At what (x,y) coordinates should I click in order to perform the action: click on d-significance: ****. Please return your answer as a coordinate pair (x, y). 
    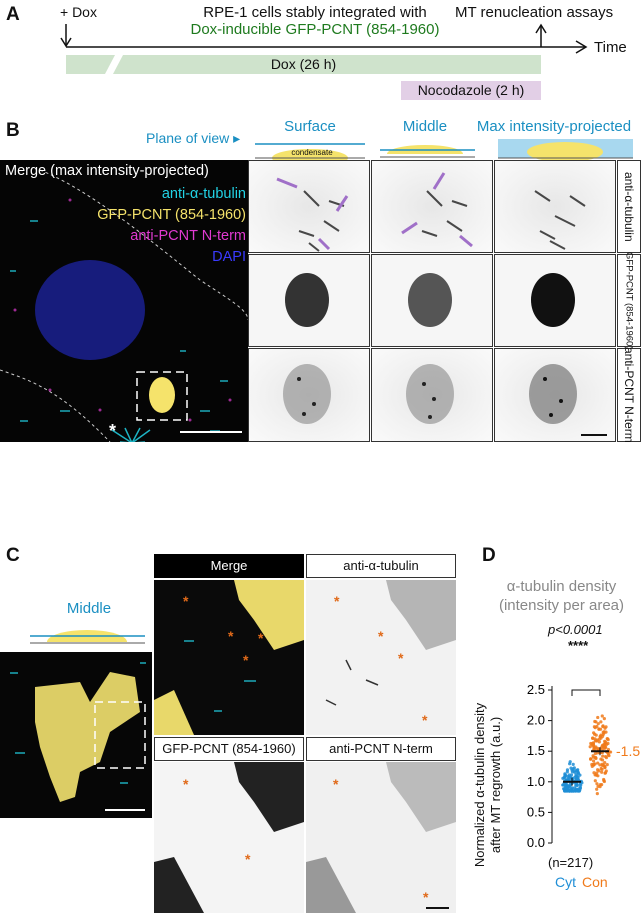
    Looking at the image, I should click on (578, 645).